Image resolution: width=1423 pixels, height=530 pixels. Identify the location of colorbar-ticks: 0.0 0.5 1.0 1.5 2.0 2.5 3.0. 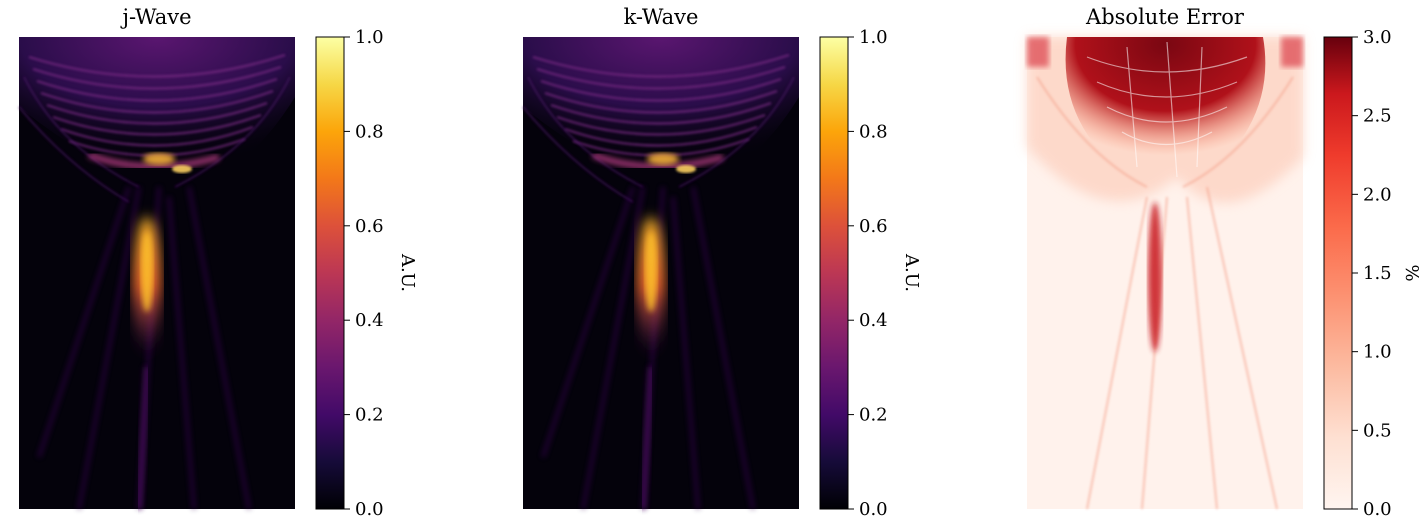
(1372, 273).